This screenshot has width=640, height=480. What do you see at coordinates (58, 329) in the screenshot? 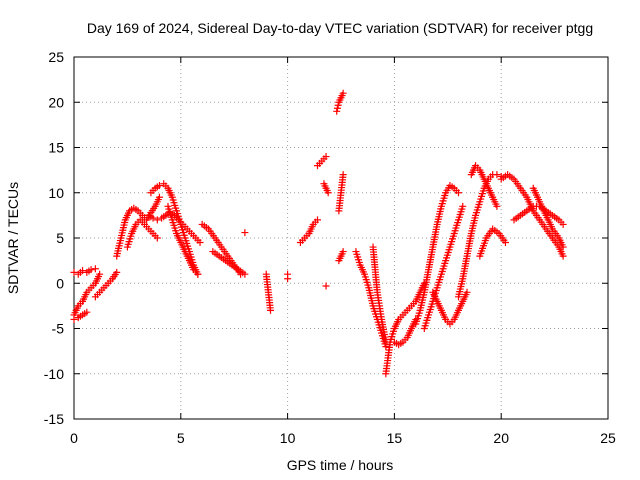
I see `y-tick-label: -5` at bounding box center [58, 329].